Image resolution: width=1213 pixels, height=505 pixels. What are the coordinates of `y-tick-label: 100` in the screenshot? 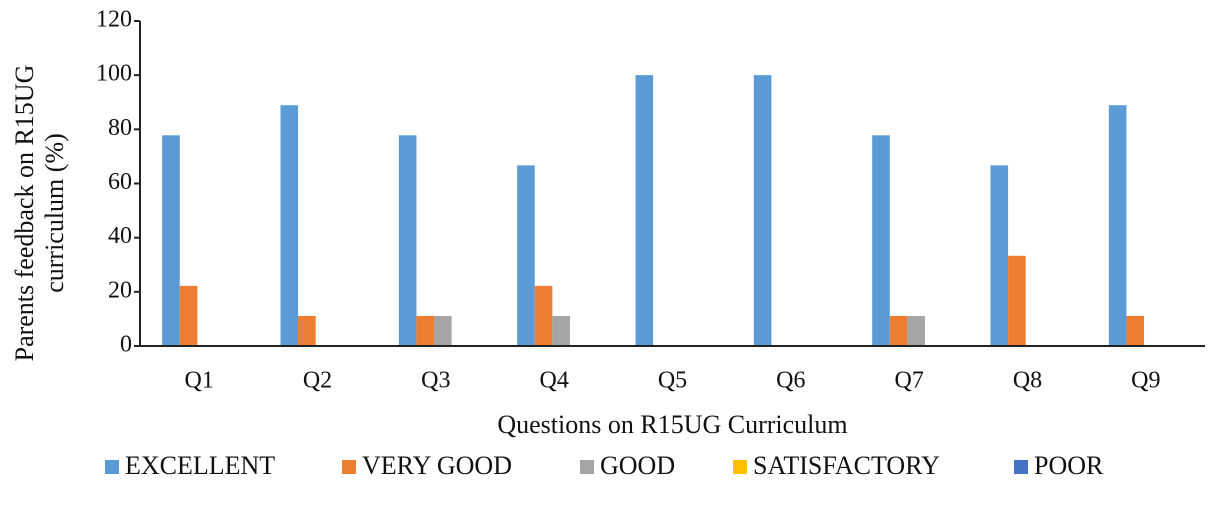 It's located at (114, 74).